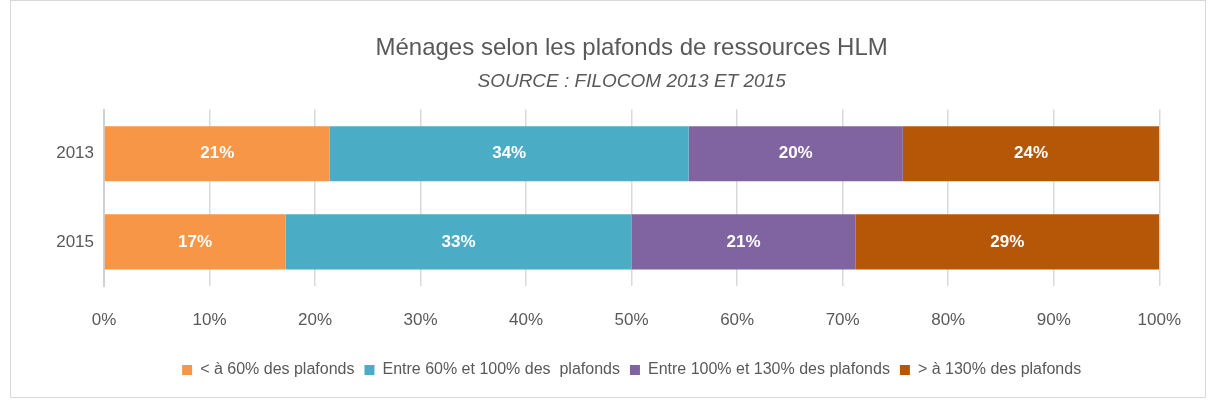 The image size is (1208, 401). I want to click on x-tick-label: 90%, so click(1053, 319).